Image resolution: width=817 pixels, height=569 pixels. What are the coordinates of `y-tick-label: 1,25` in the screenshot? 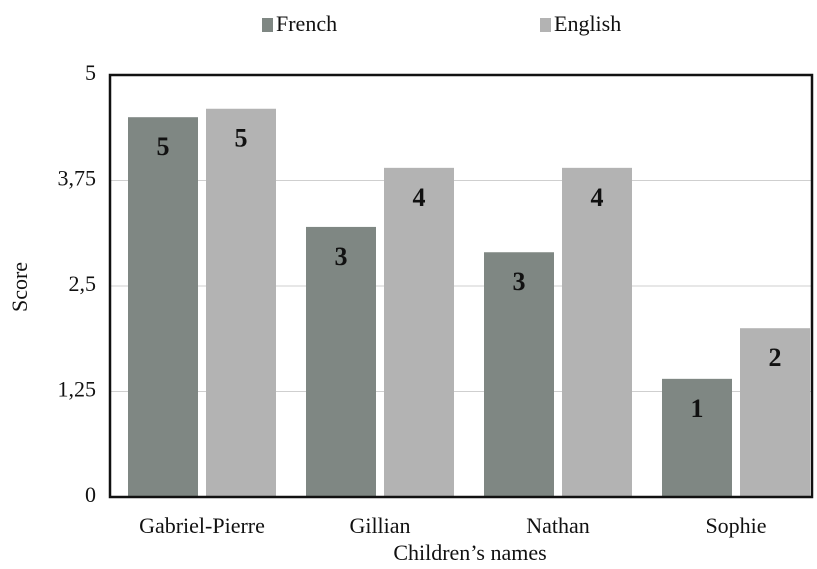 It's located at (77, 389).